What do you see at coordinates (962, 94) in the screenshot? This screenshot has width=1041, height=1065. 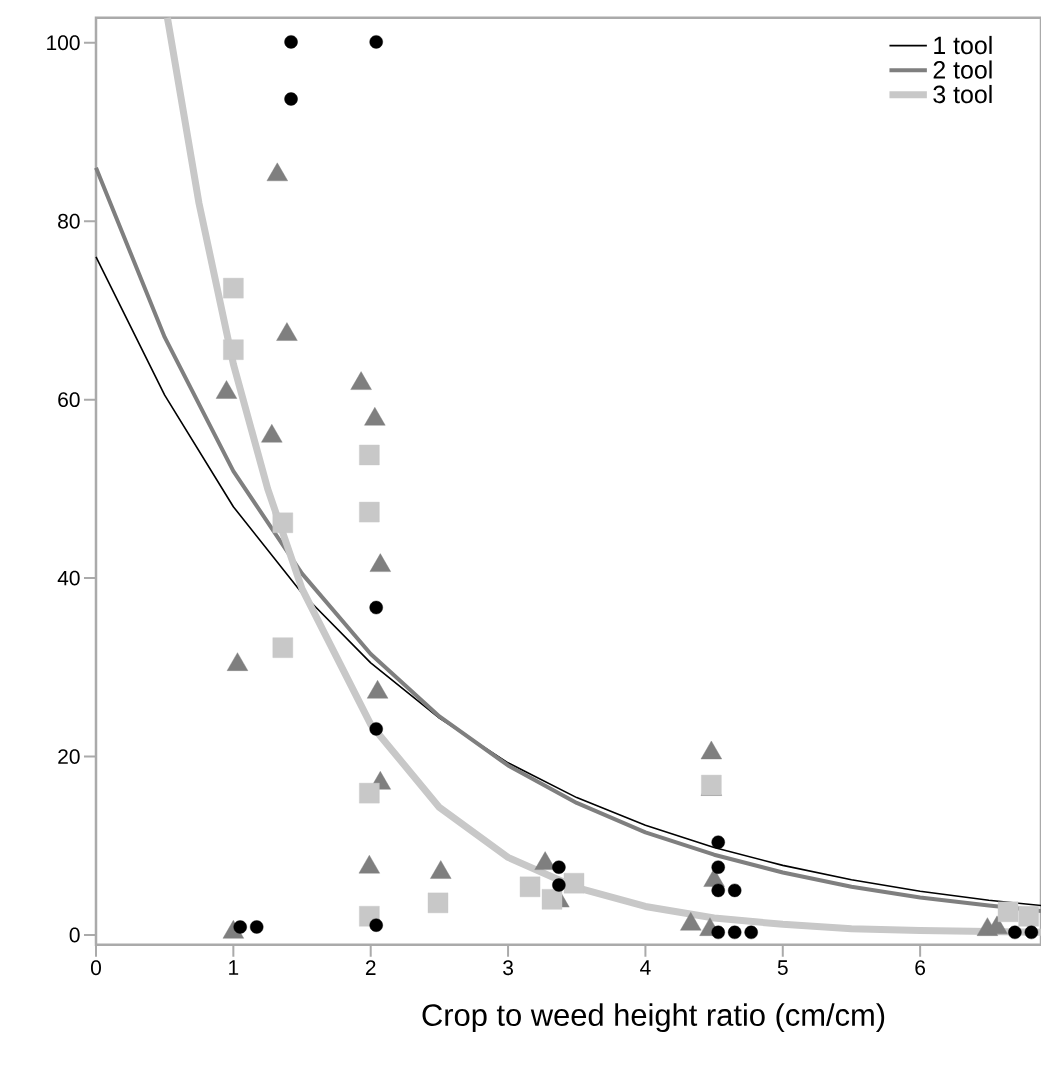 I see `legend-label: 3 tool` at bounding box center [962, 94].